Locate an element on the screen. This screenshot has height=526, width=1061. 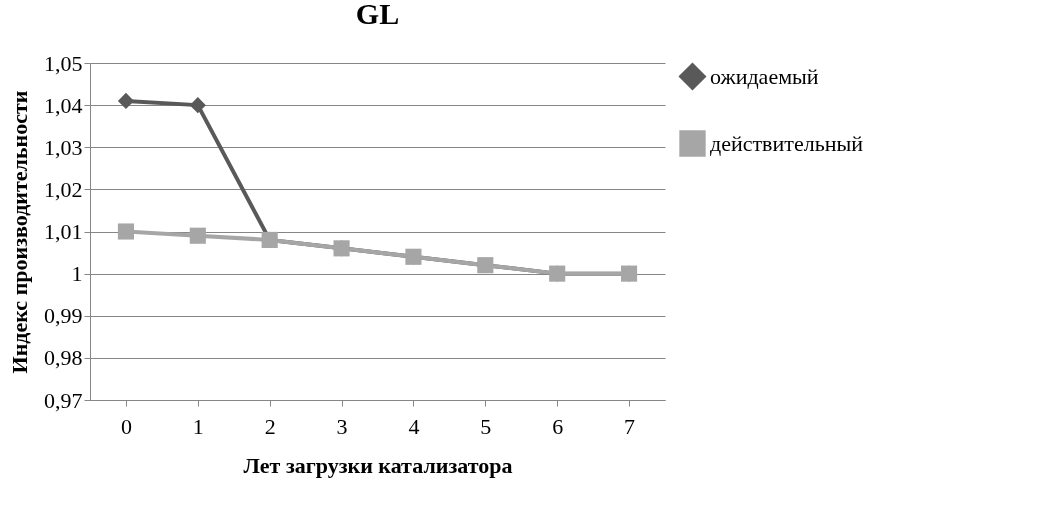
y-tick-label: 1,03 is located at coordinates (63, 147).